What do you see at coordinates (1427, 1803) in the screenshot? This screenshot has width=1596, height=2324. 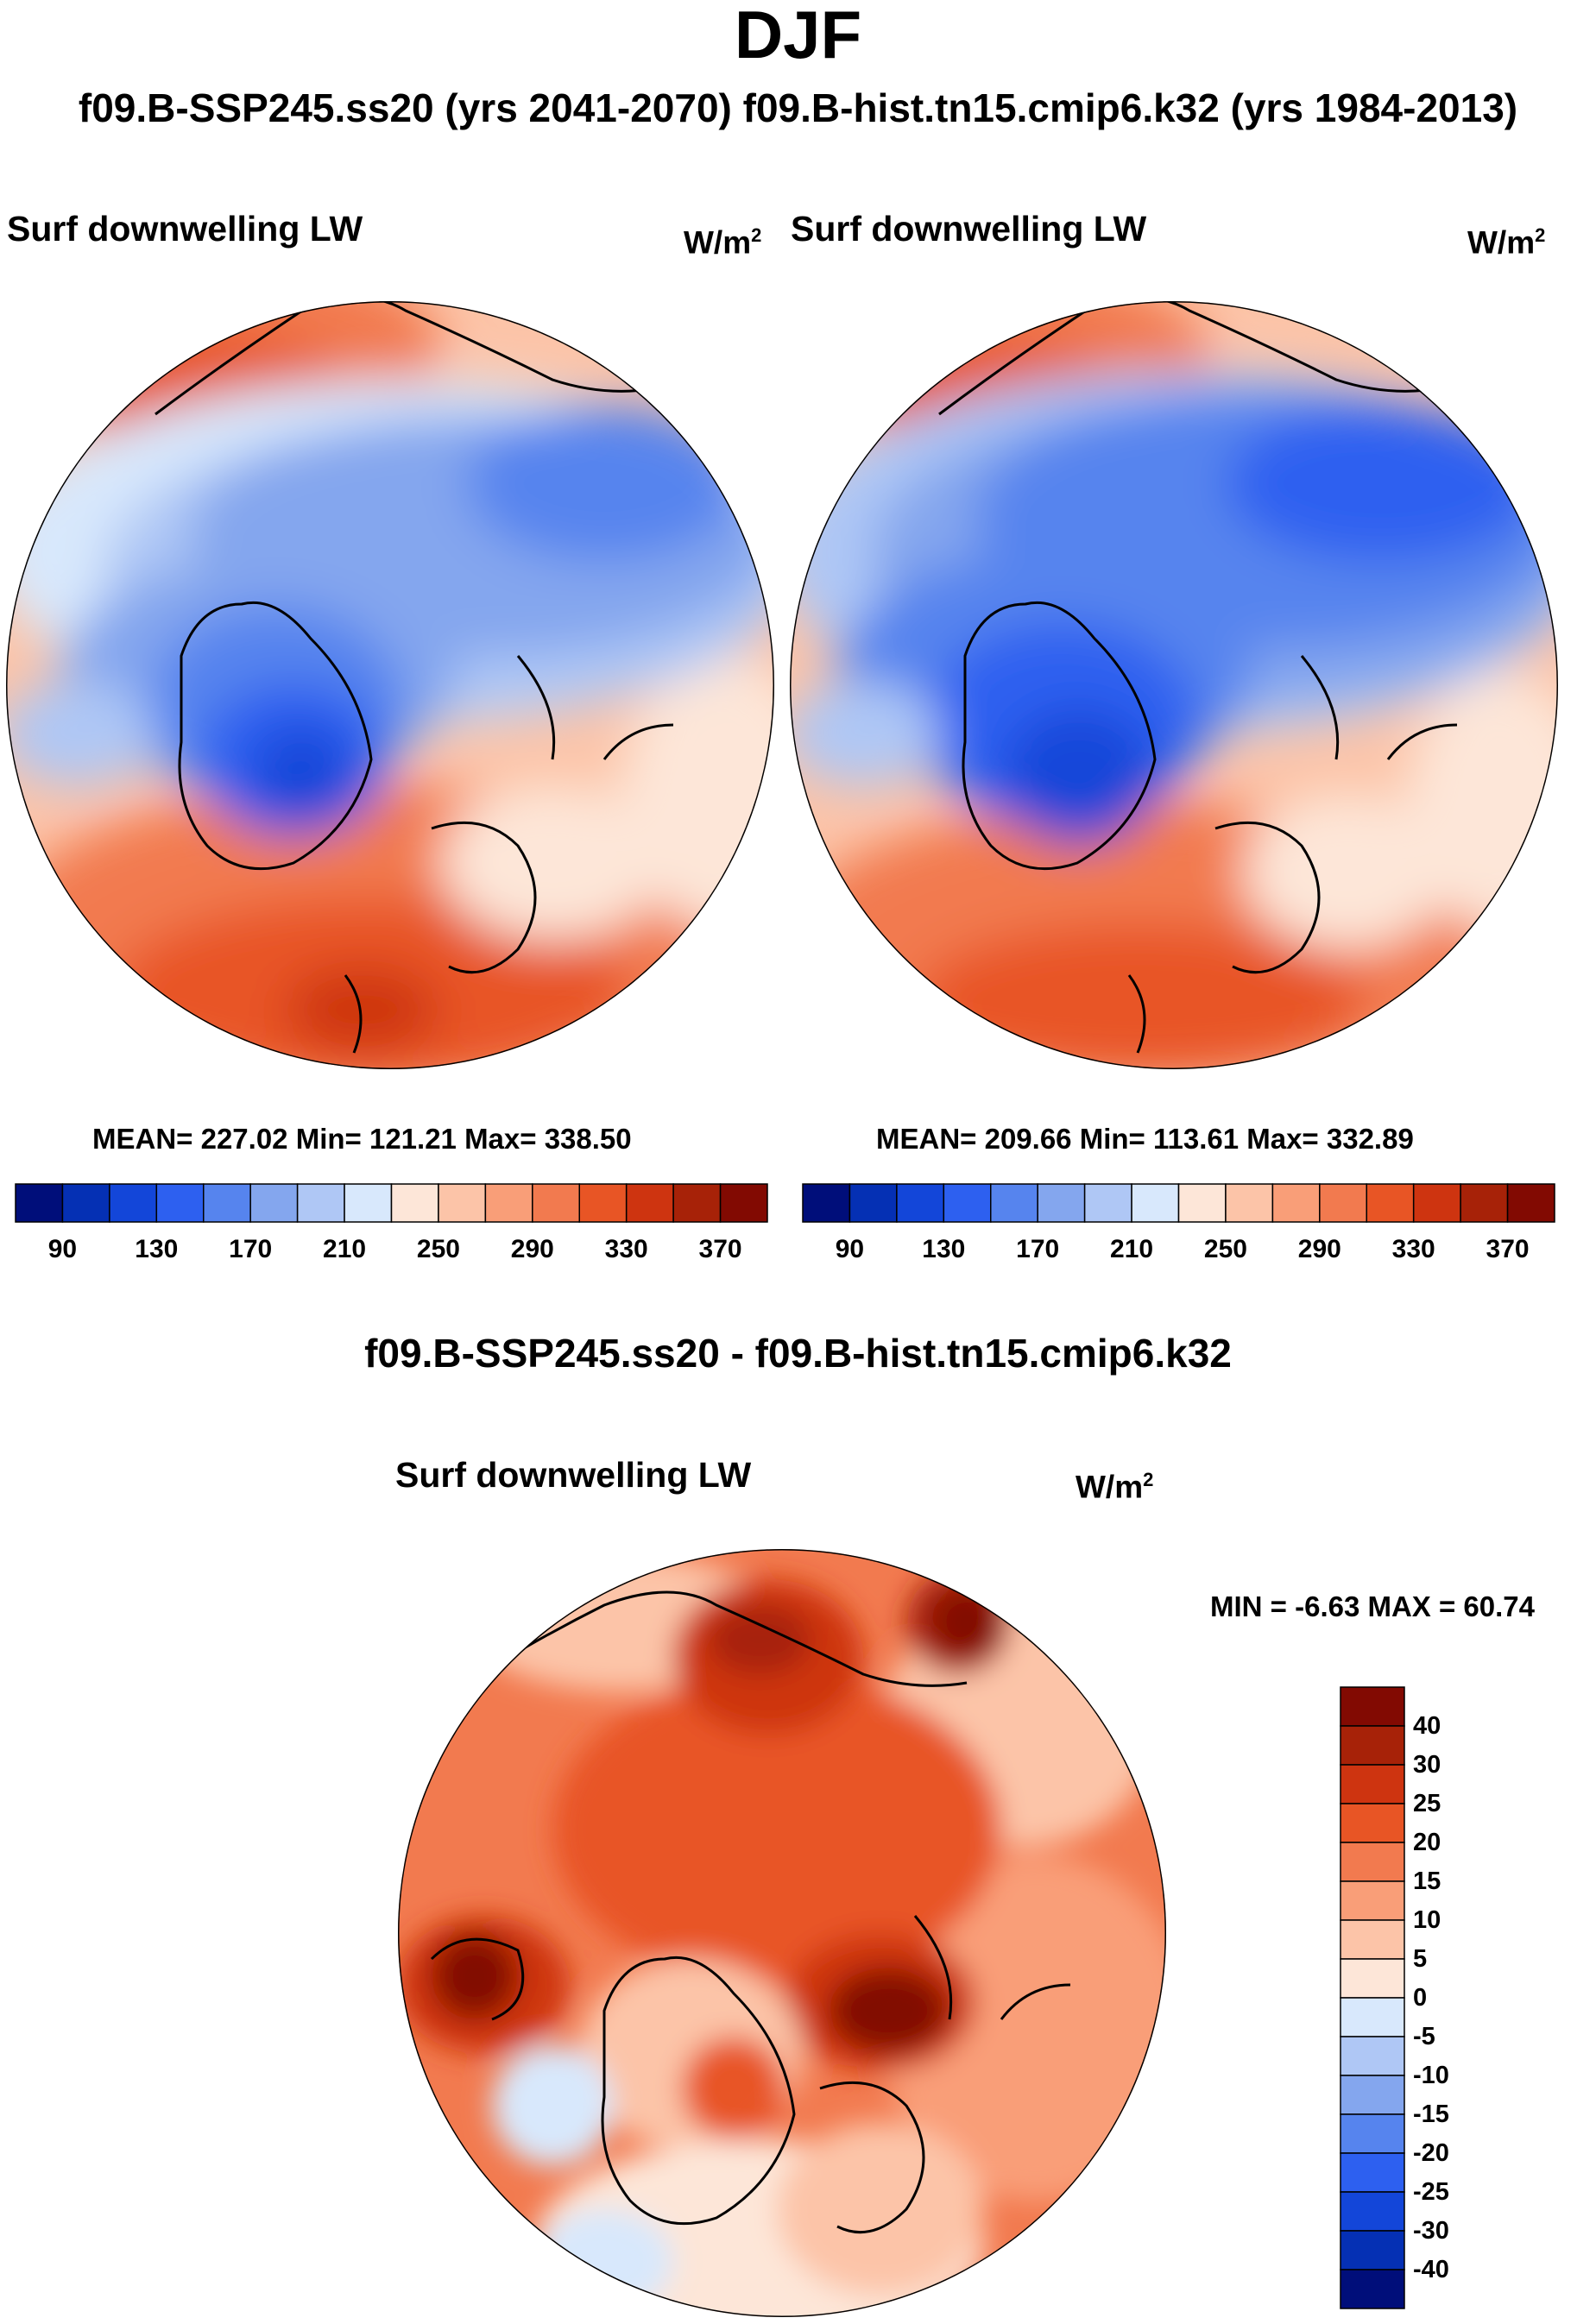 I see `diff-colorbar-tick-label: 25` at bounding box center [1427, 1803].